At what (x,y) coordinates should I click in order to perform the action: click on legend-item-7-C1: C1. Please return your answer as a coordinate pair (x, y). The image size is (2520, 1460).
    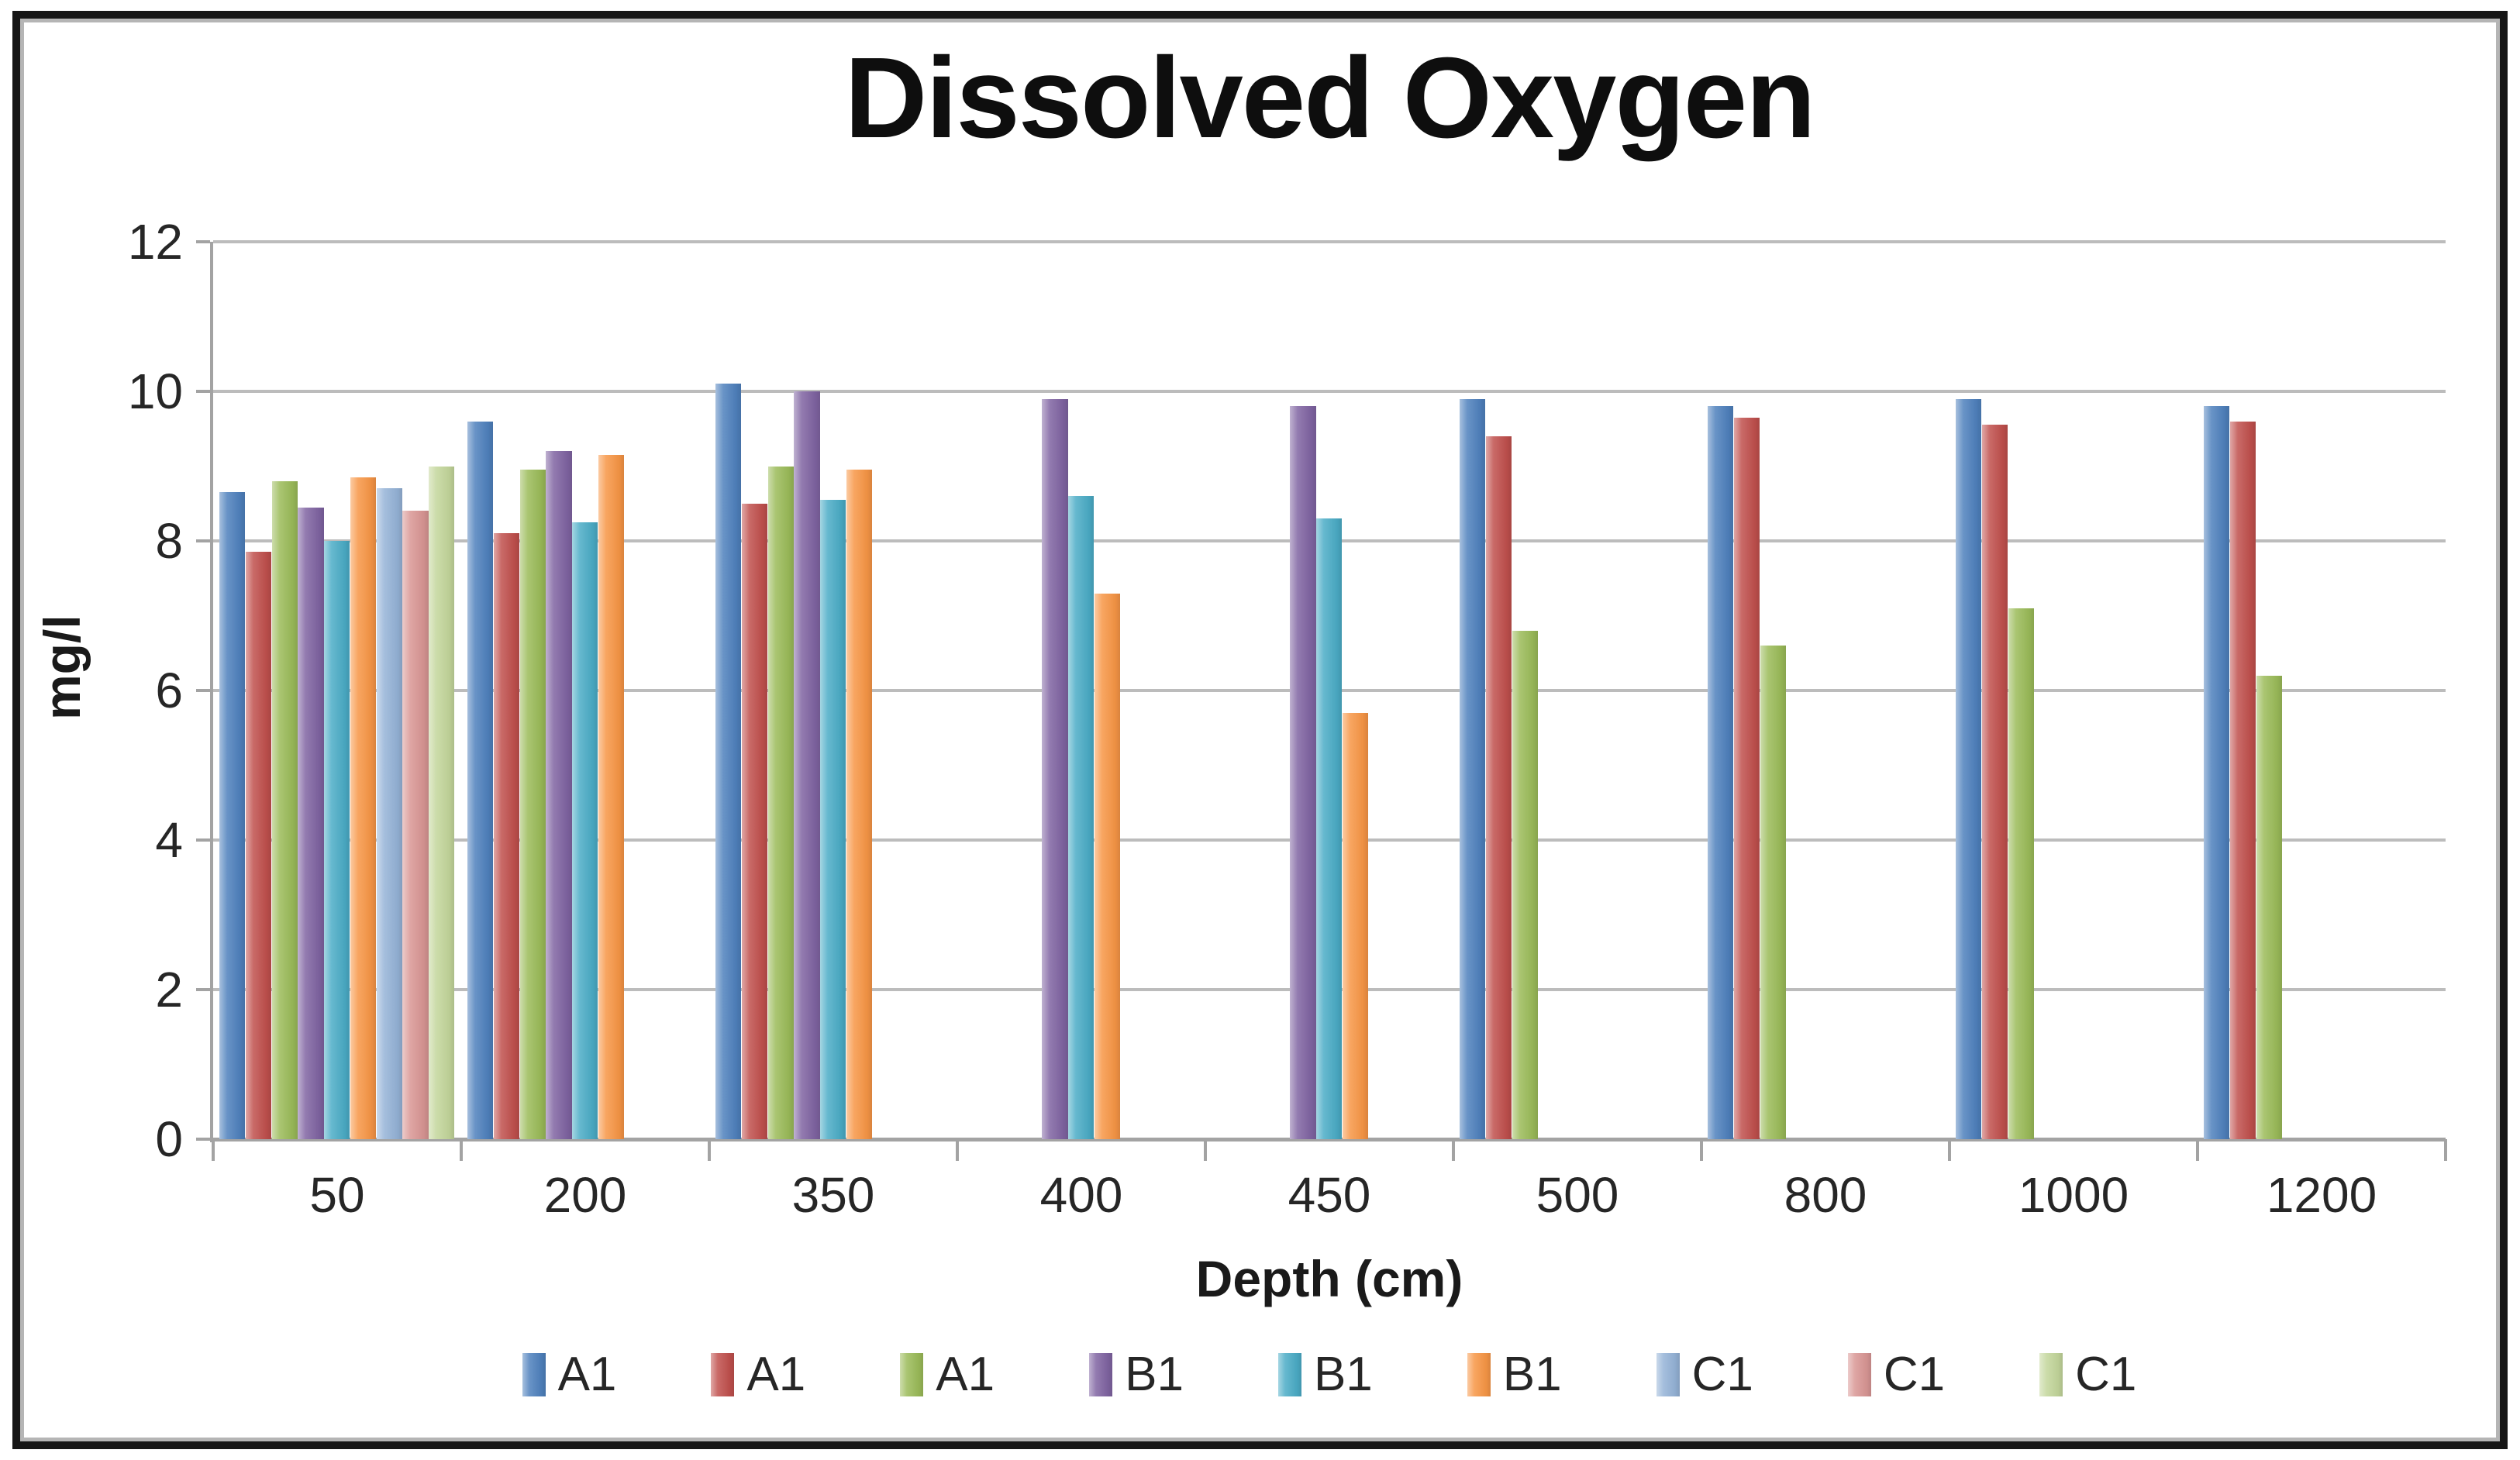
    Looking at the image, I should click on (1897, 1374).